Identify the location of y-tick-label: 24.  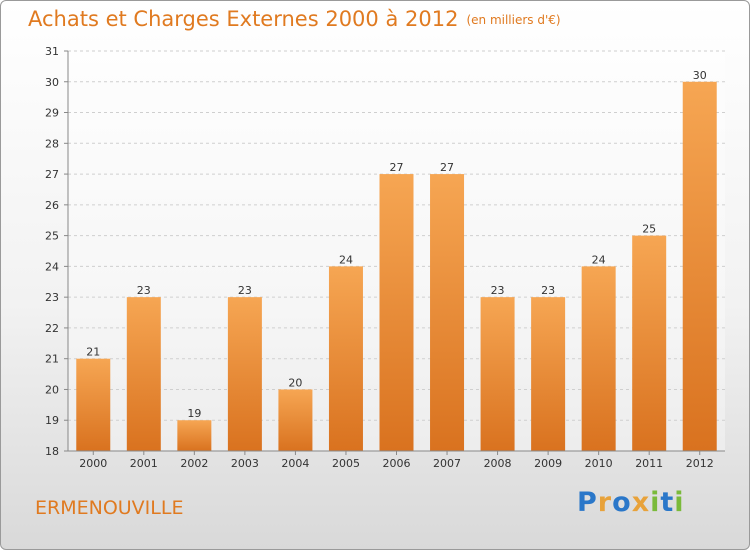
(52, 266).